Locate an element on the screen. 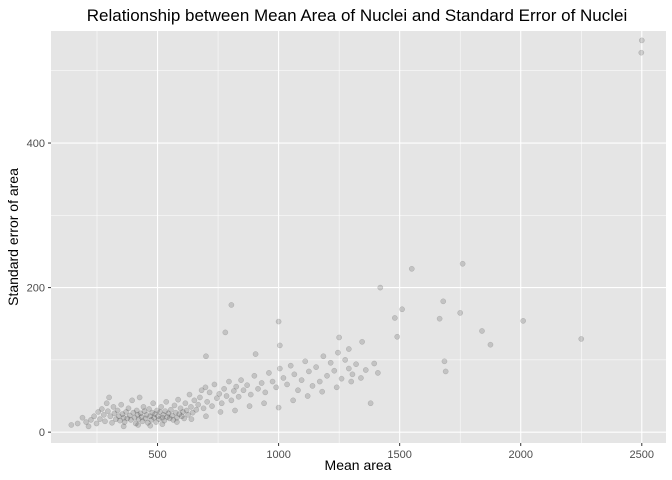 This screenshot has height=480, width=672. y-axis: 0 200 400 is located at coordinates (39, 288).